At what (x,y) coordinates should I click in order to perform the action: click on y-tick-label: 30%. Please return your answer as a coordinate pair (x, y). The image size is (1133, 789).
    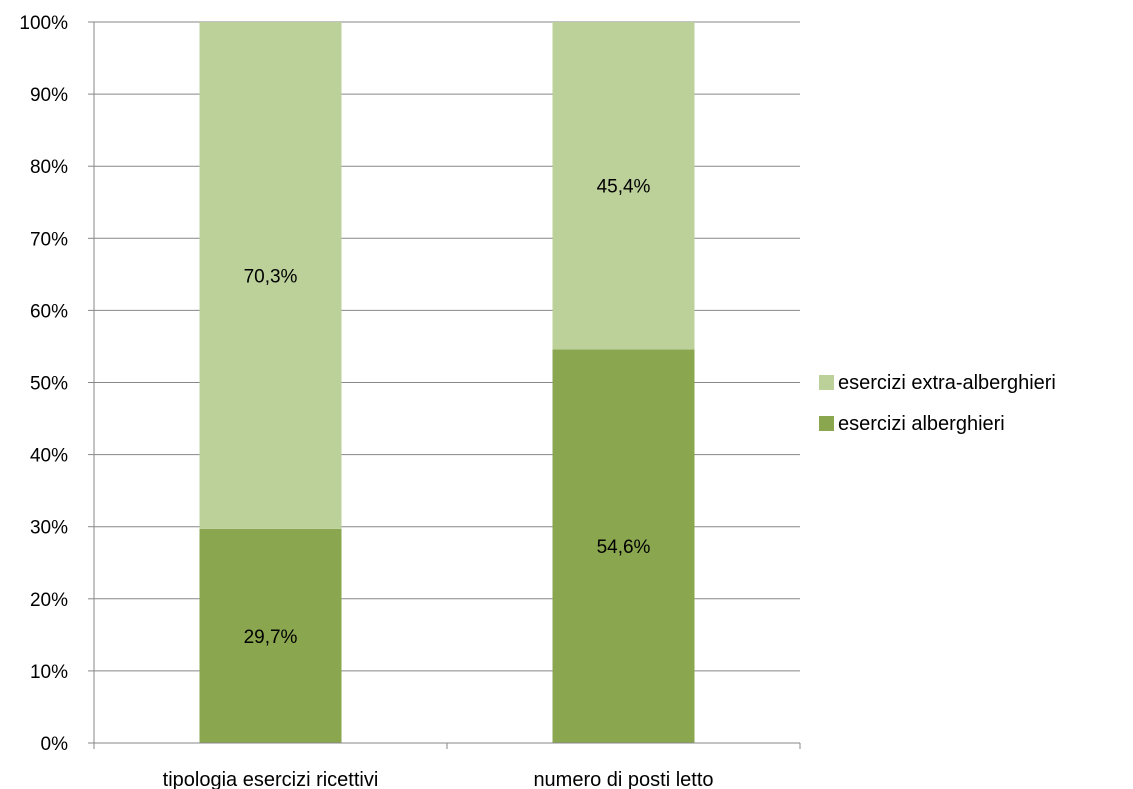
    Looking at the image, I should click on (49, 528).